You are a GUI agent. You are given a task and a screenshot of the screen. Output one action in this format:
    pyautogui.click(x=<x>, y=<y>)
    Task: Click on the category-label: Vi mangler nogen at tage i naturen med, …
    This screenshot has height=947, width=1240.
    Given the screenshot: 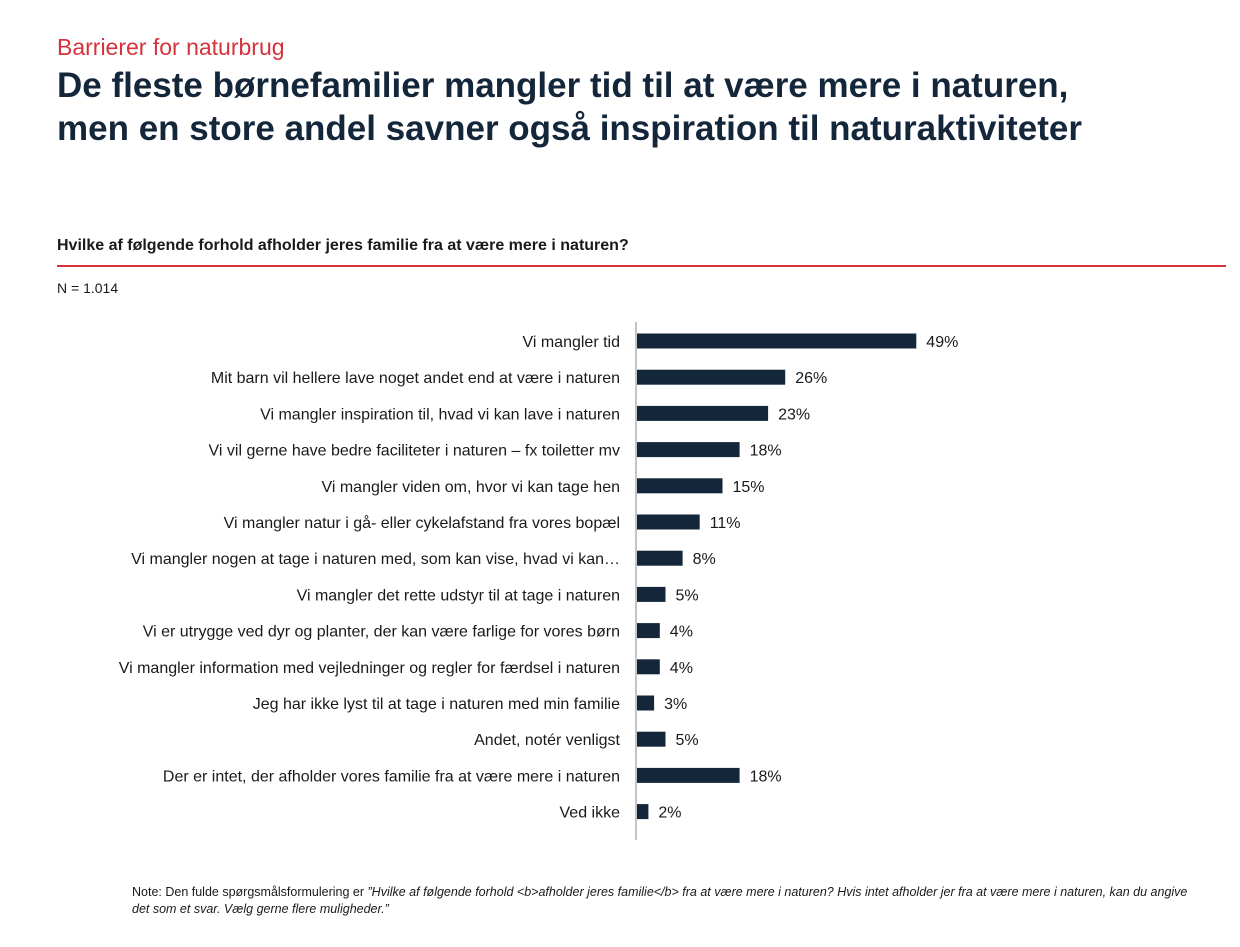 What is the action you would take?
    pyautogui.click(x=375, y=559)
    